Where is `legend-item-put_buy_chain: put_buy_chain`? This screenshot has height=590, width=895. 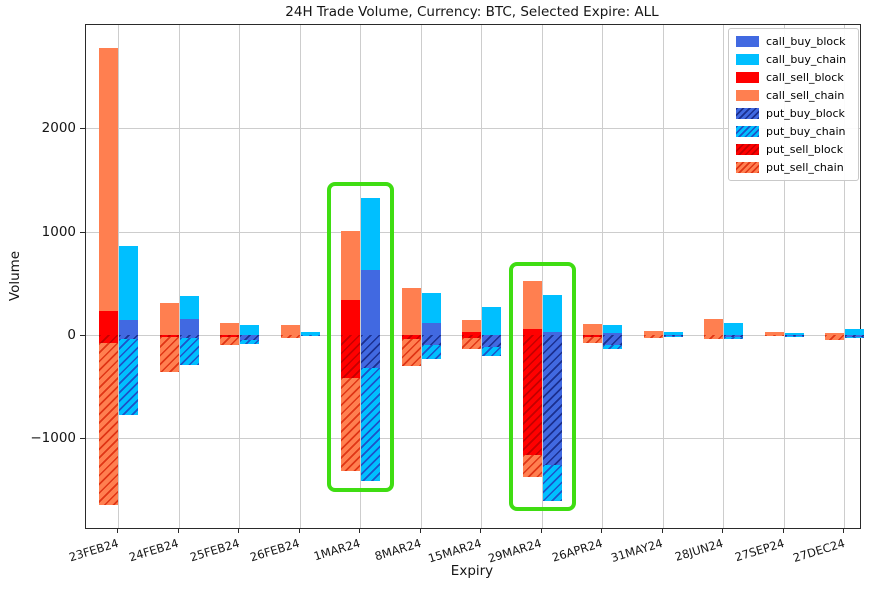 legend-item-put_buy_chain: put_buy_chain is located at coordinates (793, 131).